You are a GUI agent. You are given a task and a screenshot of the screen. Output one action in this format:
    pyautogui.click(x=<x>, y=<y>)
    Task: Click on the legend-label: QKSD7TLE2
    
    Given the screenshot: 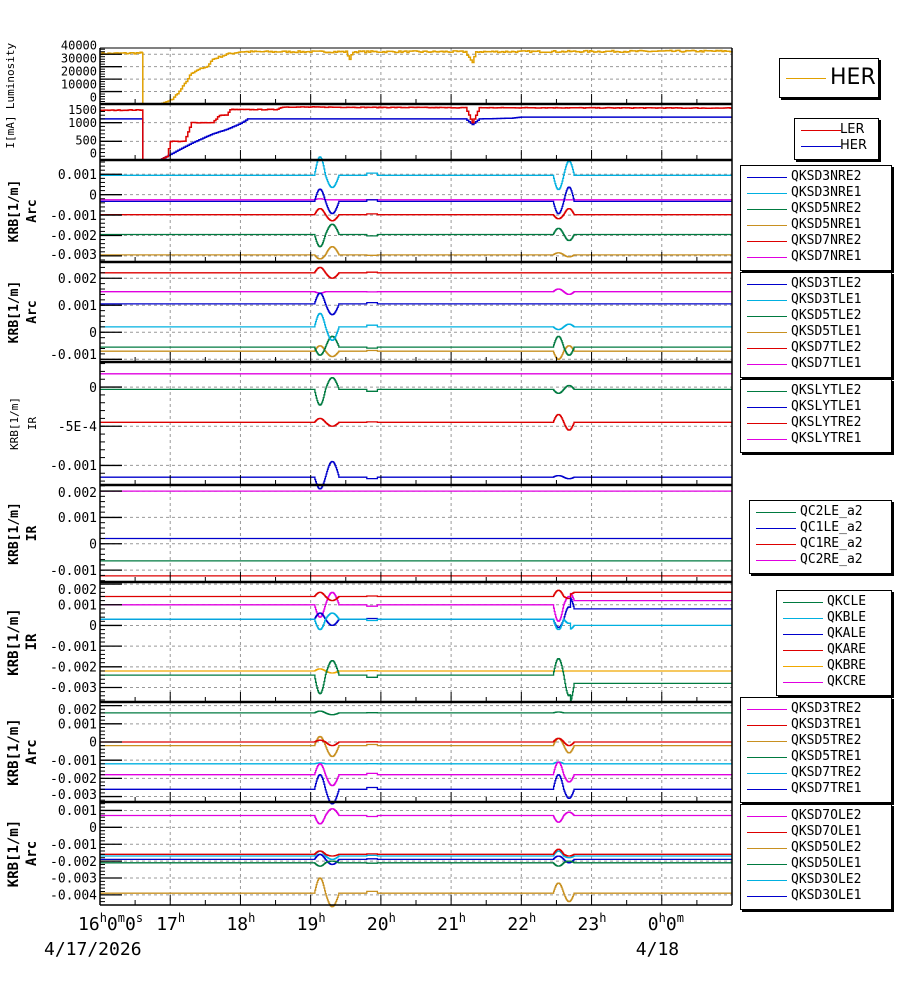 What is the action you would take?
    pyautogui.click(x=826, y=347)
    